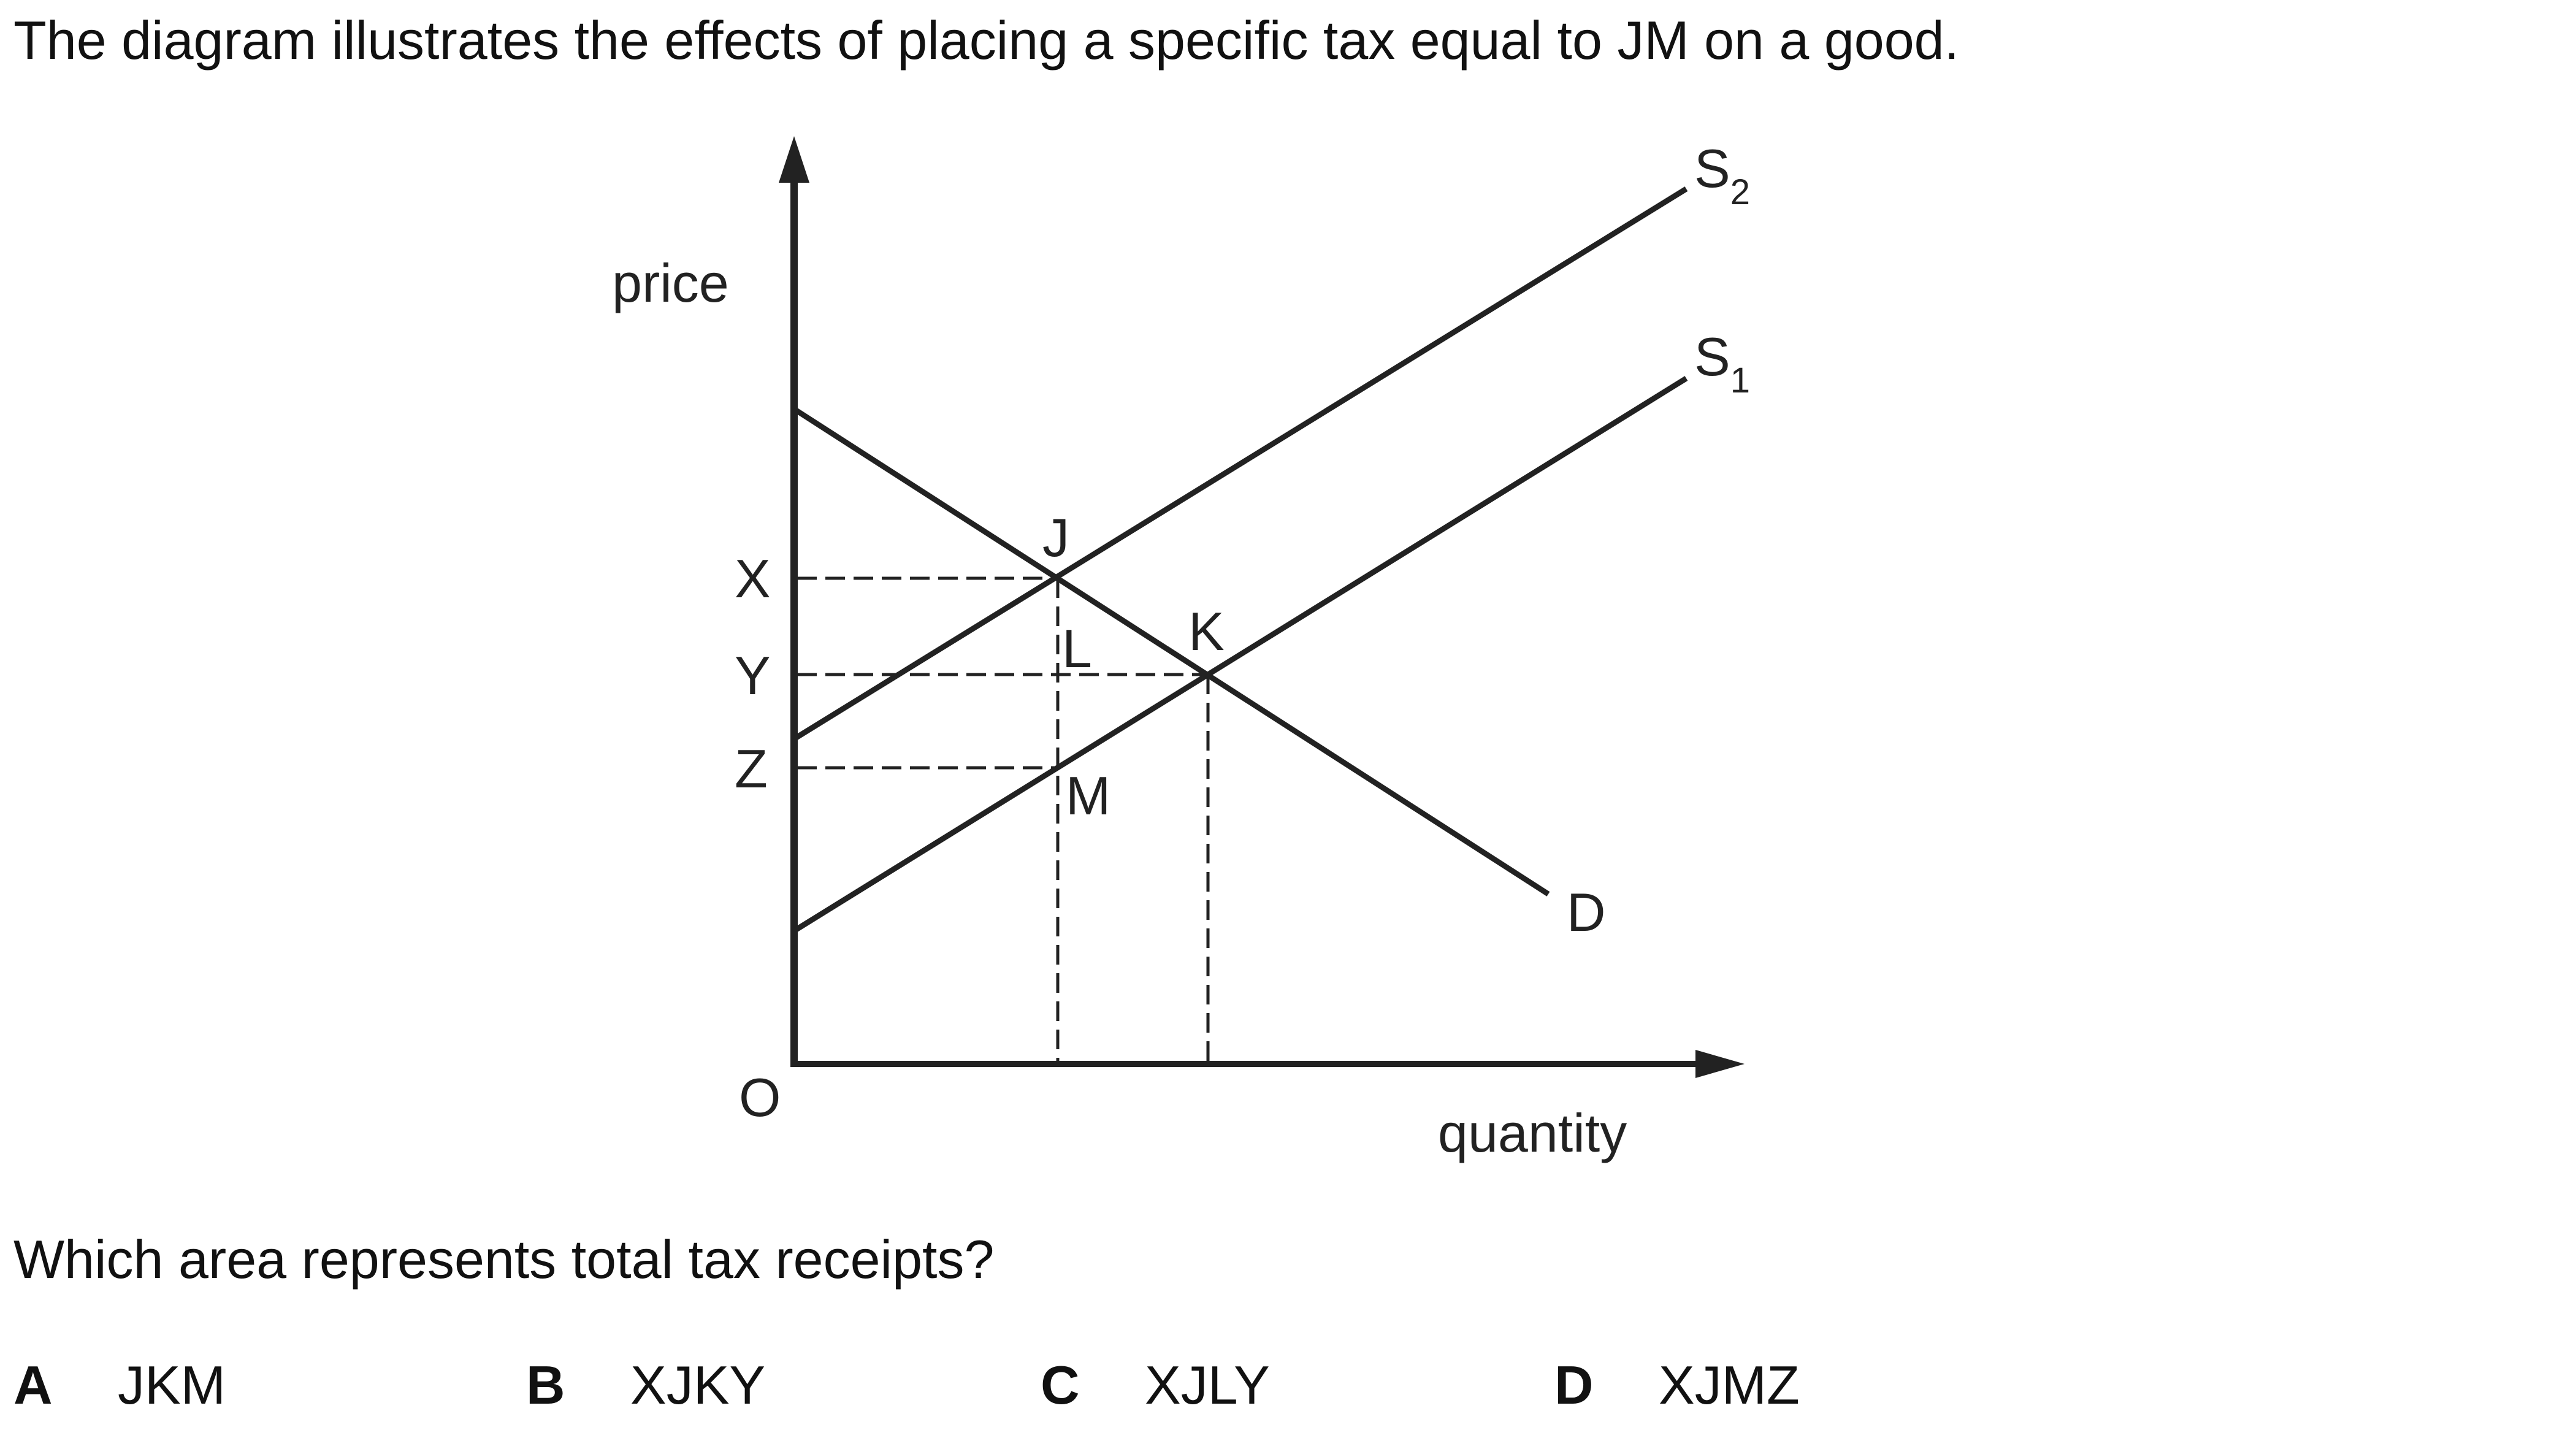  I want to click on curve-label-s2-sub: 2, so click(1740, 192).